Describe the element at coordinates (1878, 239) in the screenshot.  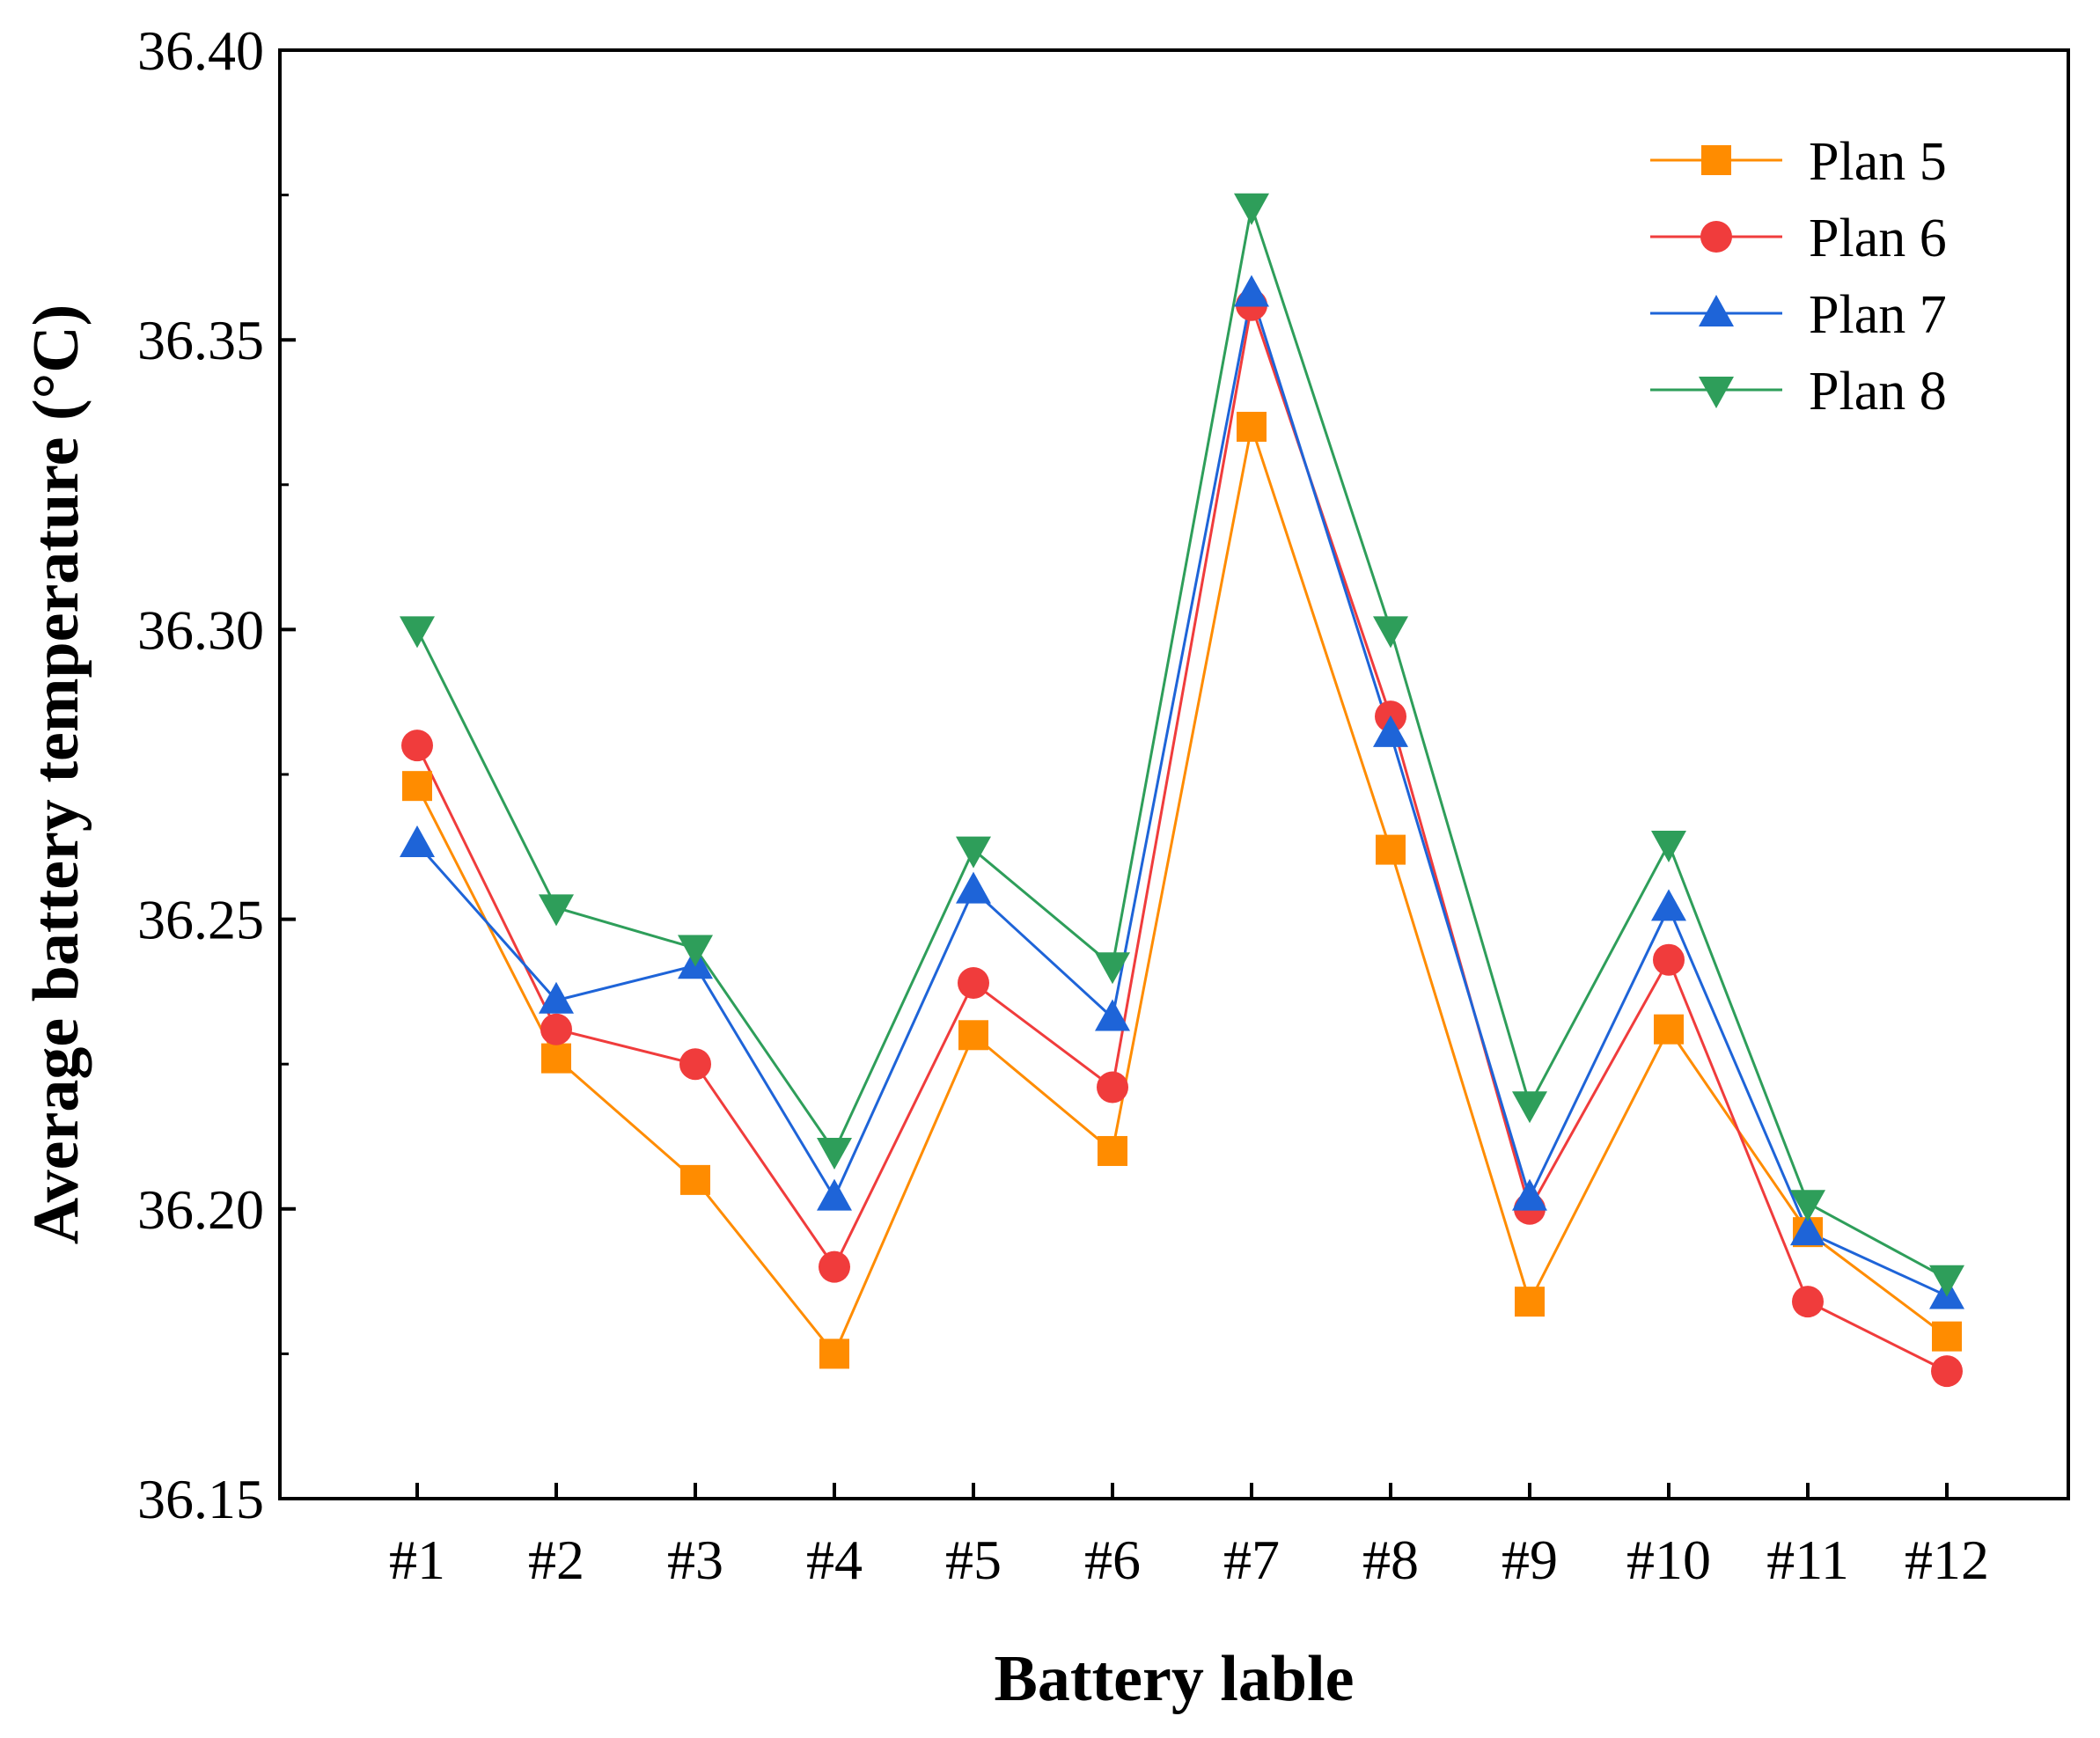
I see `legend-label: Plan 6` at that location.